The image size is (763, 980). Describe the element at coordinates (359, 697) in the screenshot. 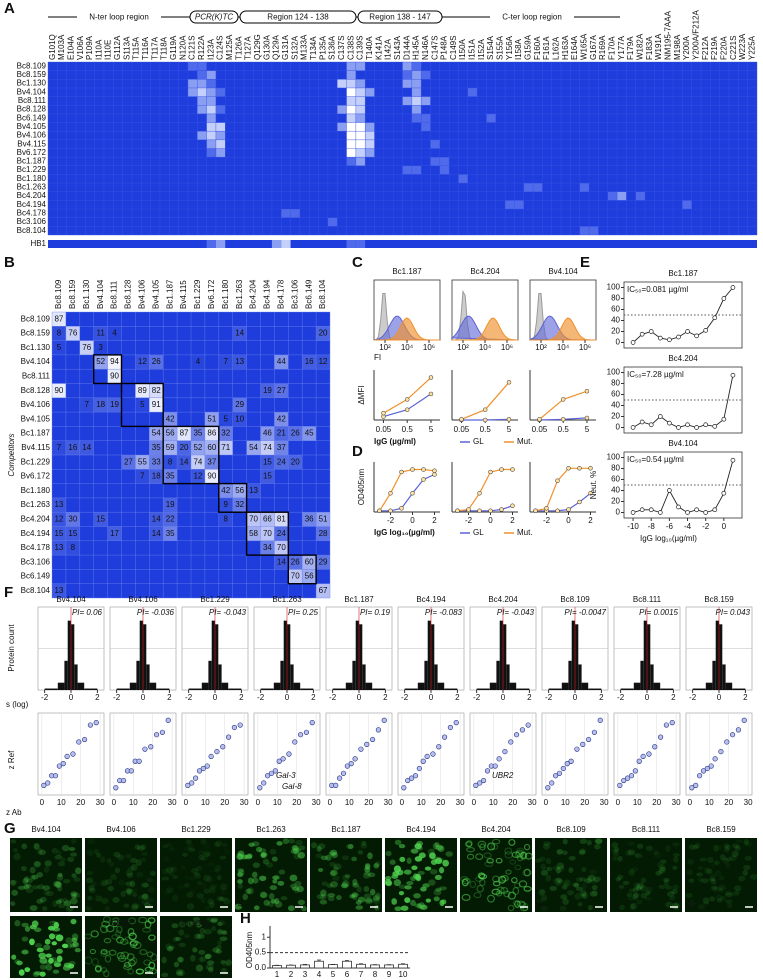

I see `tick-label: 0` at that location.